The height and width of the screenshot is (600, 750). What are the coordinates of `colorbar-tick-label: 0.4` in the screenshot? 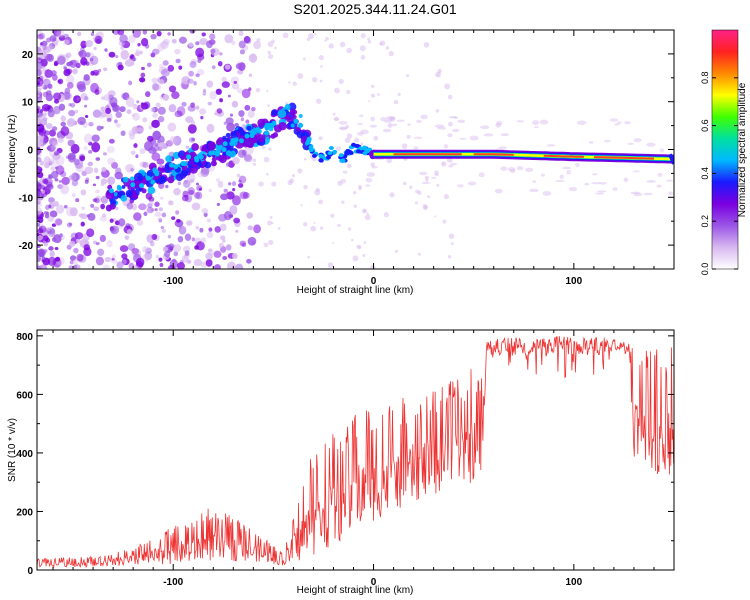 It's located at (705, 173).